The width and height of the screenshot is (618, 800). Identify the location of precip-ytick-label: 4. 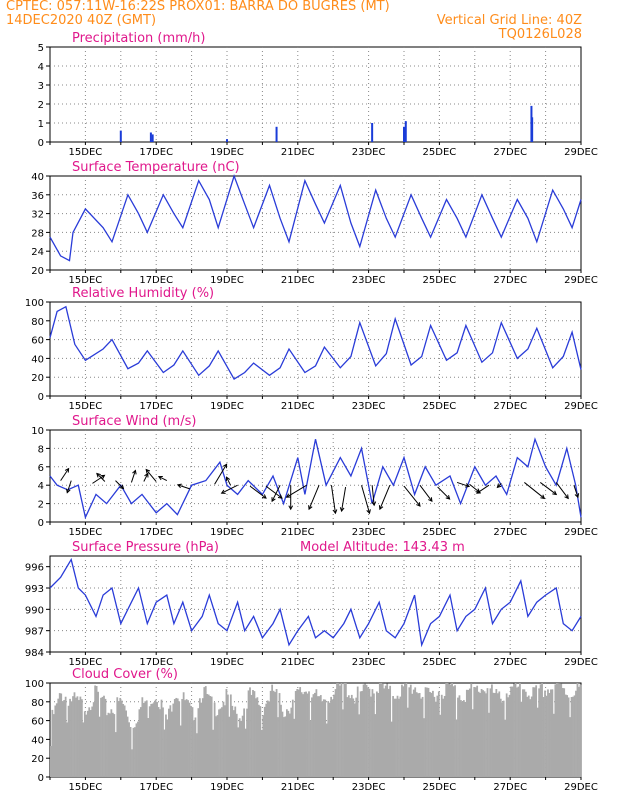
(41, 67).